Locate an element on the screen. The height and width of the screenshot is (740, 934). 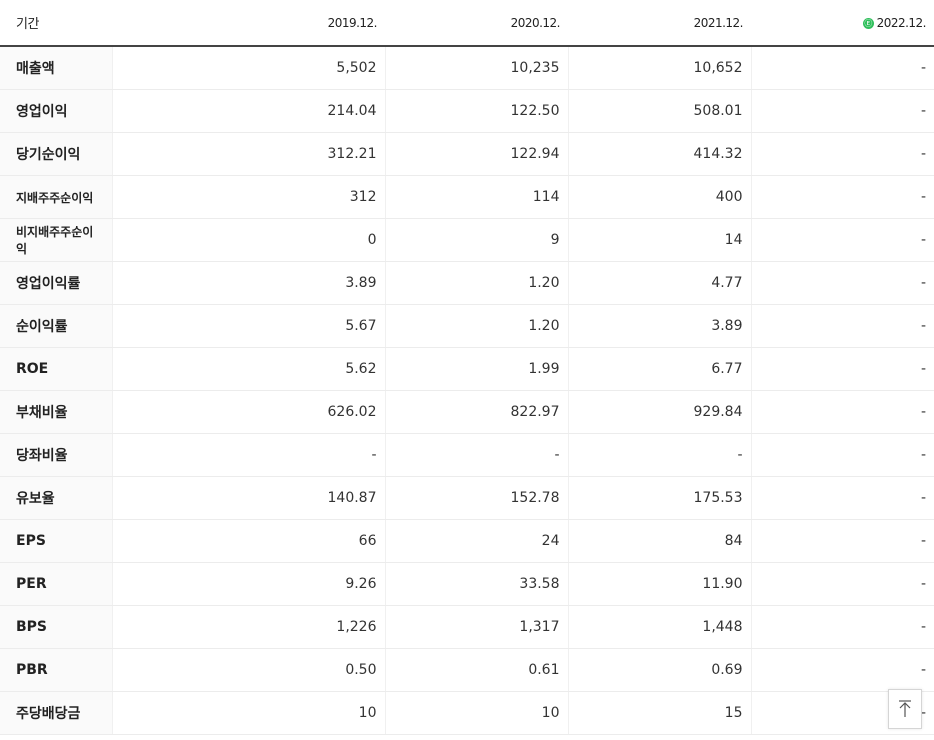
cell-value: 24 is located at coordinates (476, 541).